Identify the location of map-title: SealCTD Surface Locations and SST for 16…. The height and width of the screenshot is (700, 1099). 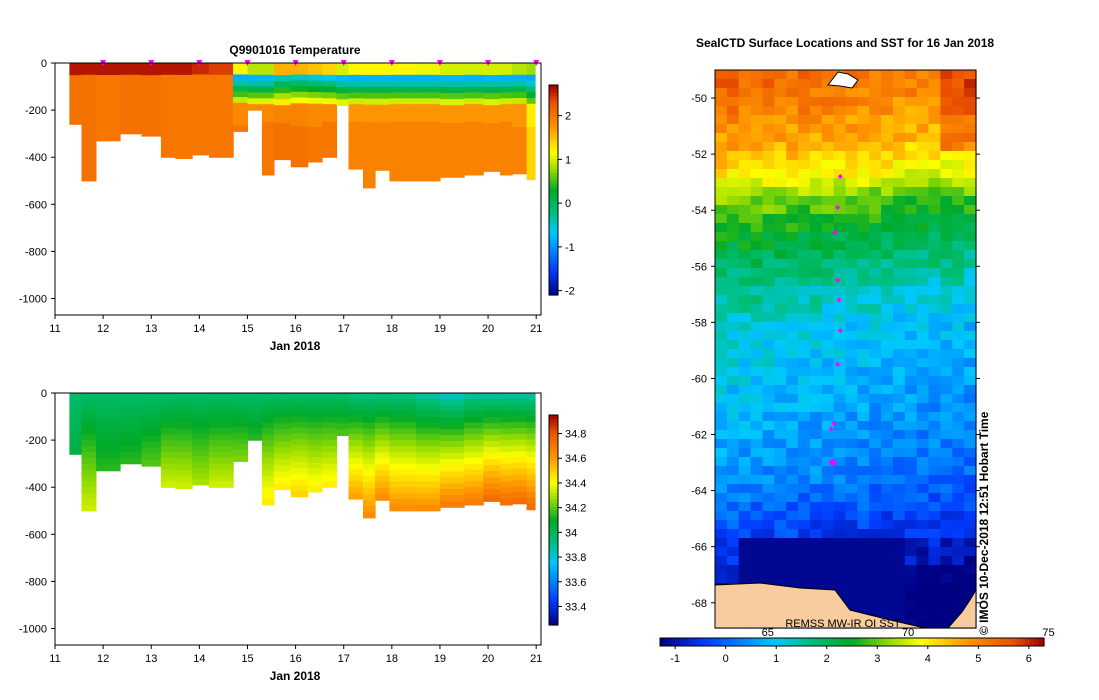
(845, 43).